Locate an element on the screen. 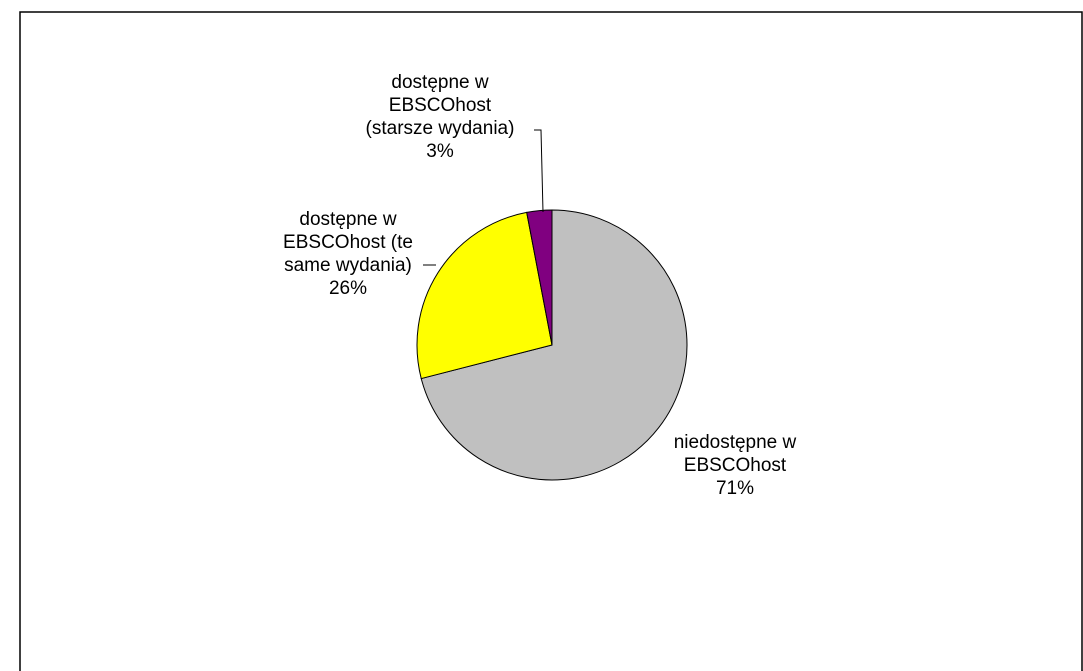 This screenshot has height=671, width=1083. slice-label-1: dostępne w EBSCOhost (te same wydania) 26% is located at coordinates (348, 254).